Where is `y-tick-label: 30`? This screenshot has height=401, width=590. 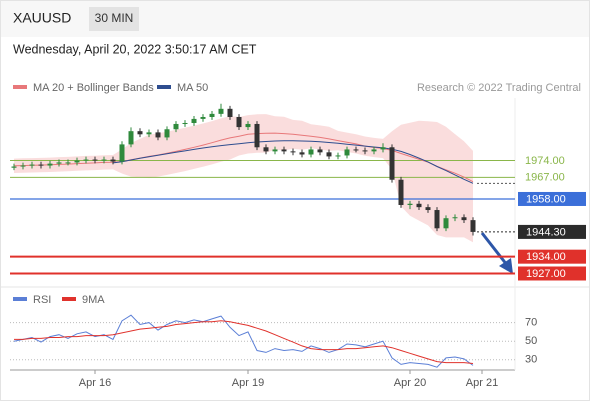
y-tick-label: 30 is located at coordinates (531, 360).